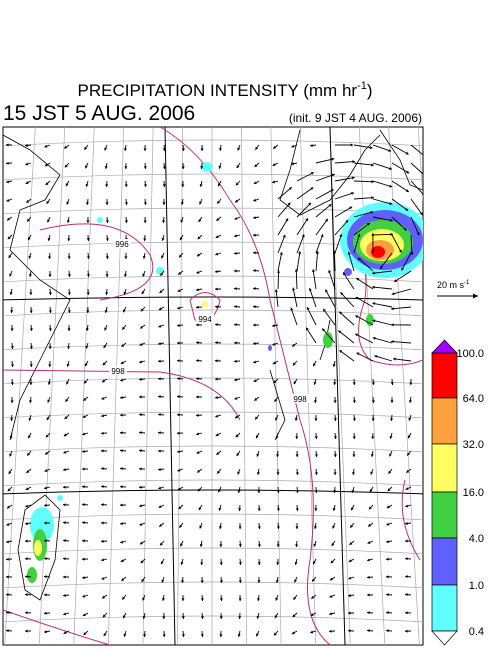 This screenshot has width=500, height=650. What do you see at coordinates (32, 575) in the screenshot?
I see `precip-area` at bounding box center [32, 575].